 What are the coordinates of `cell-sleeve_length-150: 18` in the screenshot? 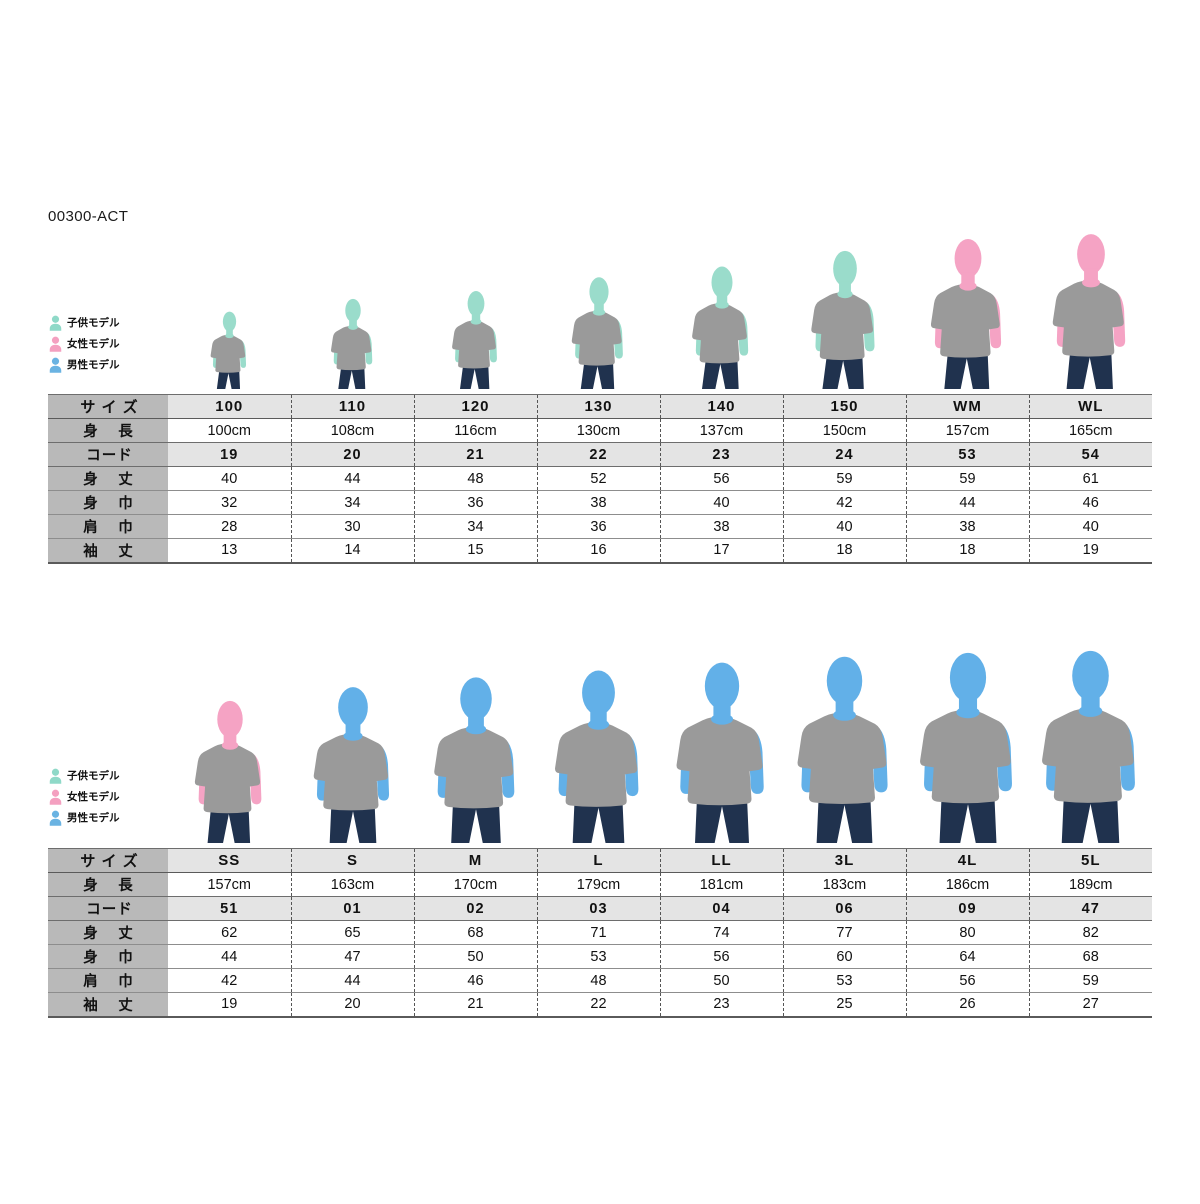 It's located at (845, 551).